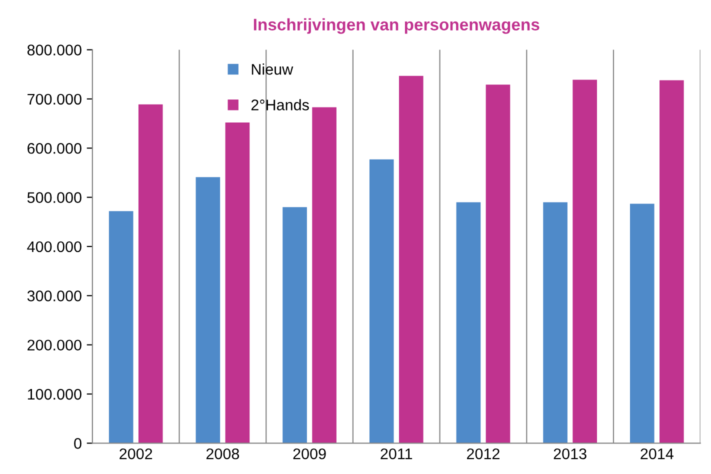  I want to click on legend-label: Nieuw, so click(273, 69).